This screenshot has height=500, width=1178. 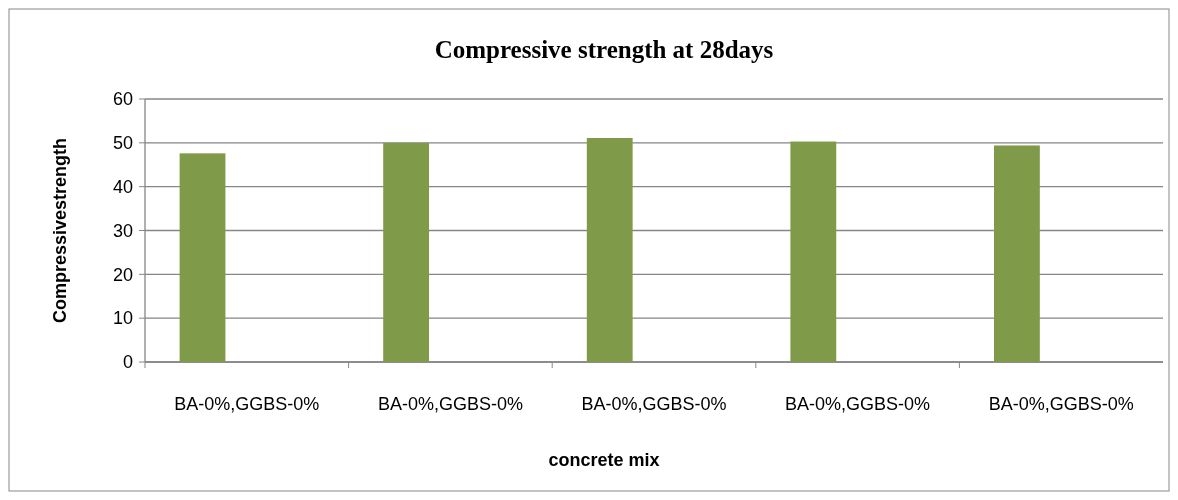 I want to click on y-axis-title: Compressivestrength, so click(x=60, y=230).